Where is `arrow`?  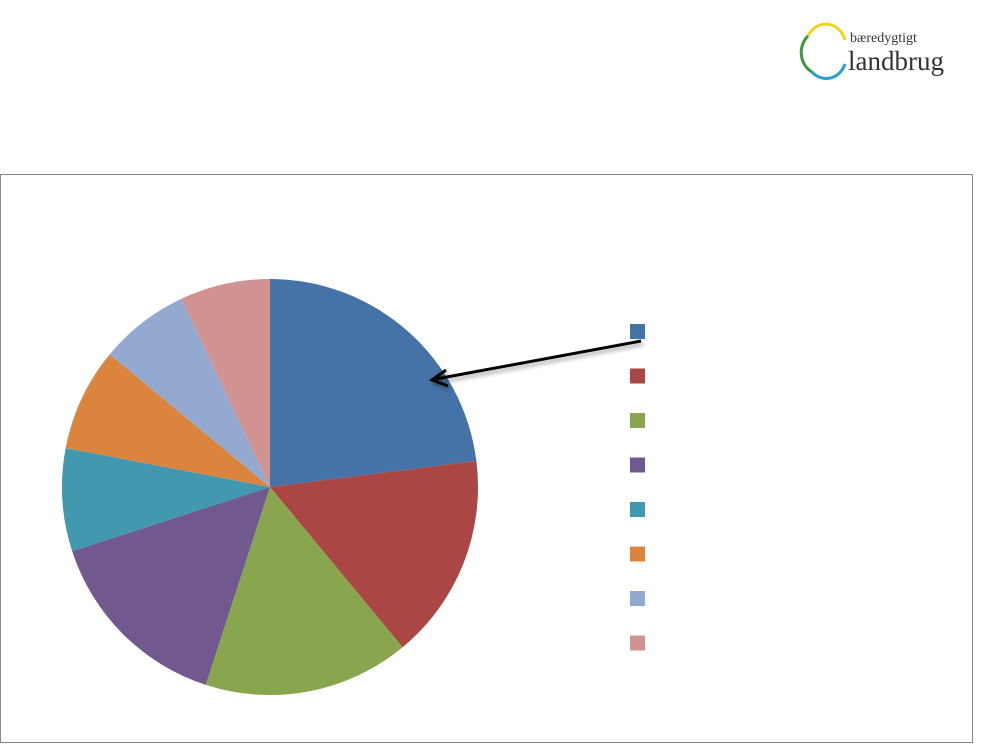
arrow is located at coordinates (535, 363).